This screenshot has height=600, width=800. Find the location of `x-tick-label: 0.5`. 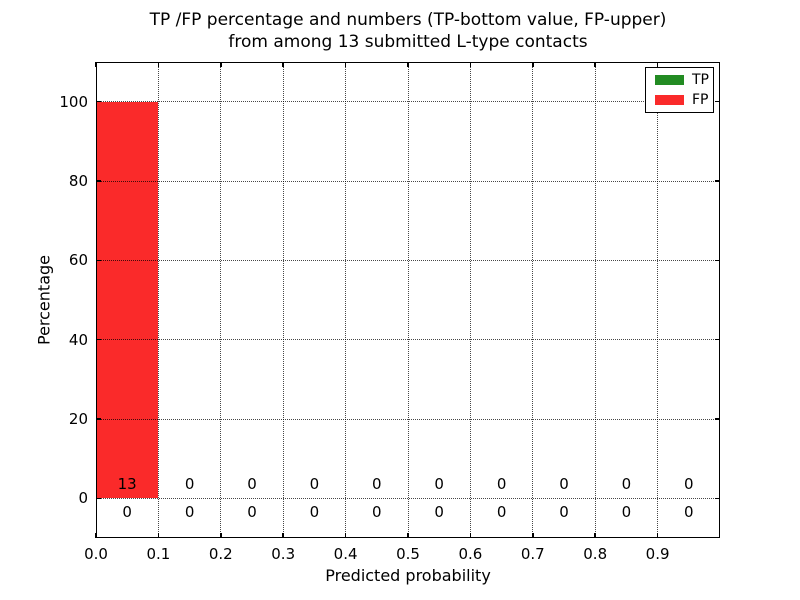

x-tick-label: 0.5 is located at coordinates (408, 554).